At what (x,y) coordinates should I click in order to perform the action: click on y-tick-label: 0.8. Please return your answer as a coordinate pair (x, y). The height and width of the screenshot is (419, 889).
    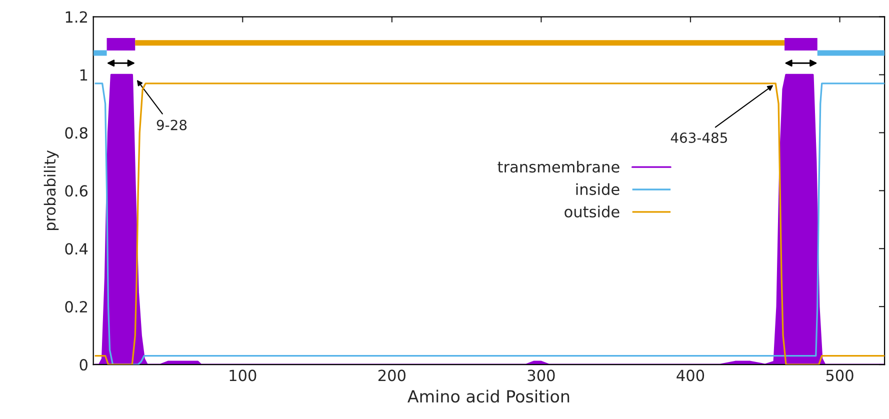
    Looking at the image, I should click on (76, 133).